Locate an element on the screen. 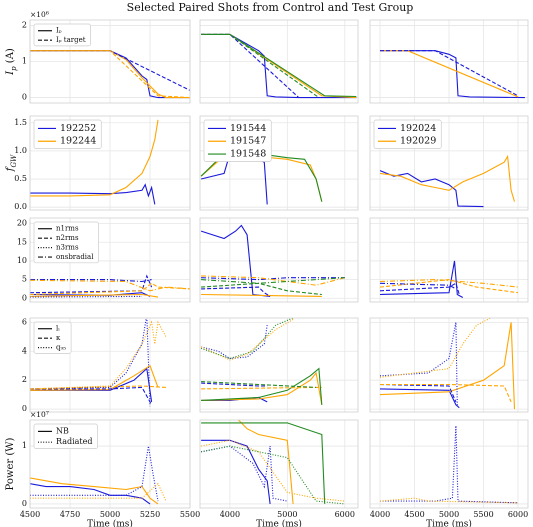 This screenshot has height=527, width=533. legend-label: 192244 is located at coordinates (78, 141).